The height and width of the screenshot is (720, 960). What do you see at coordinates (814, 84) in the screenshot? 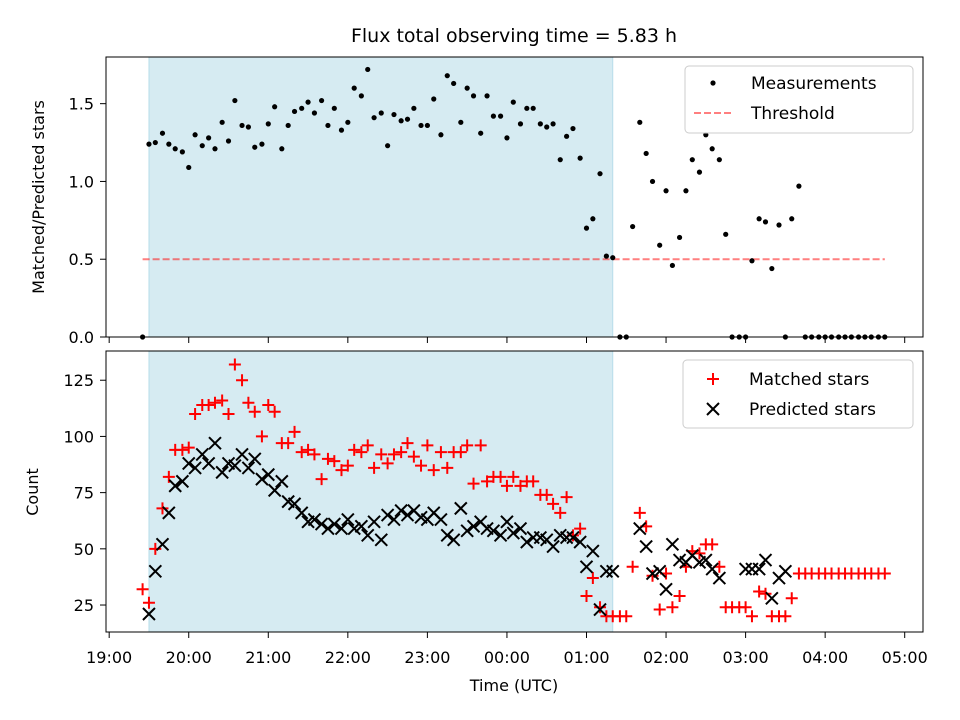
I see `legend-label-measurements: Measurements` at bounding box center [814, 84].